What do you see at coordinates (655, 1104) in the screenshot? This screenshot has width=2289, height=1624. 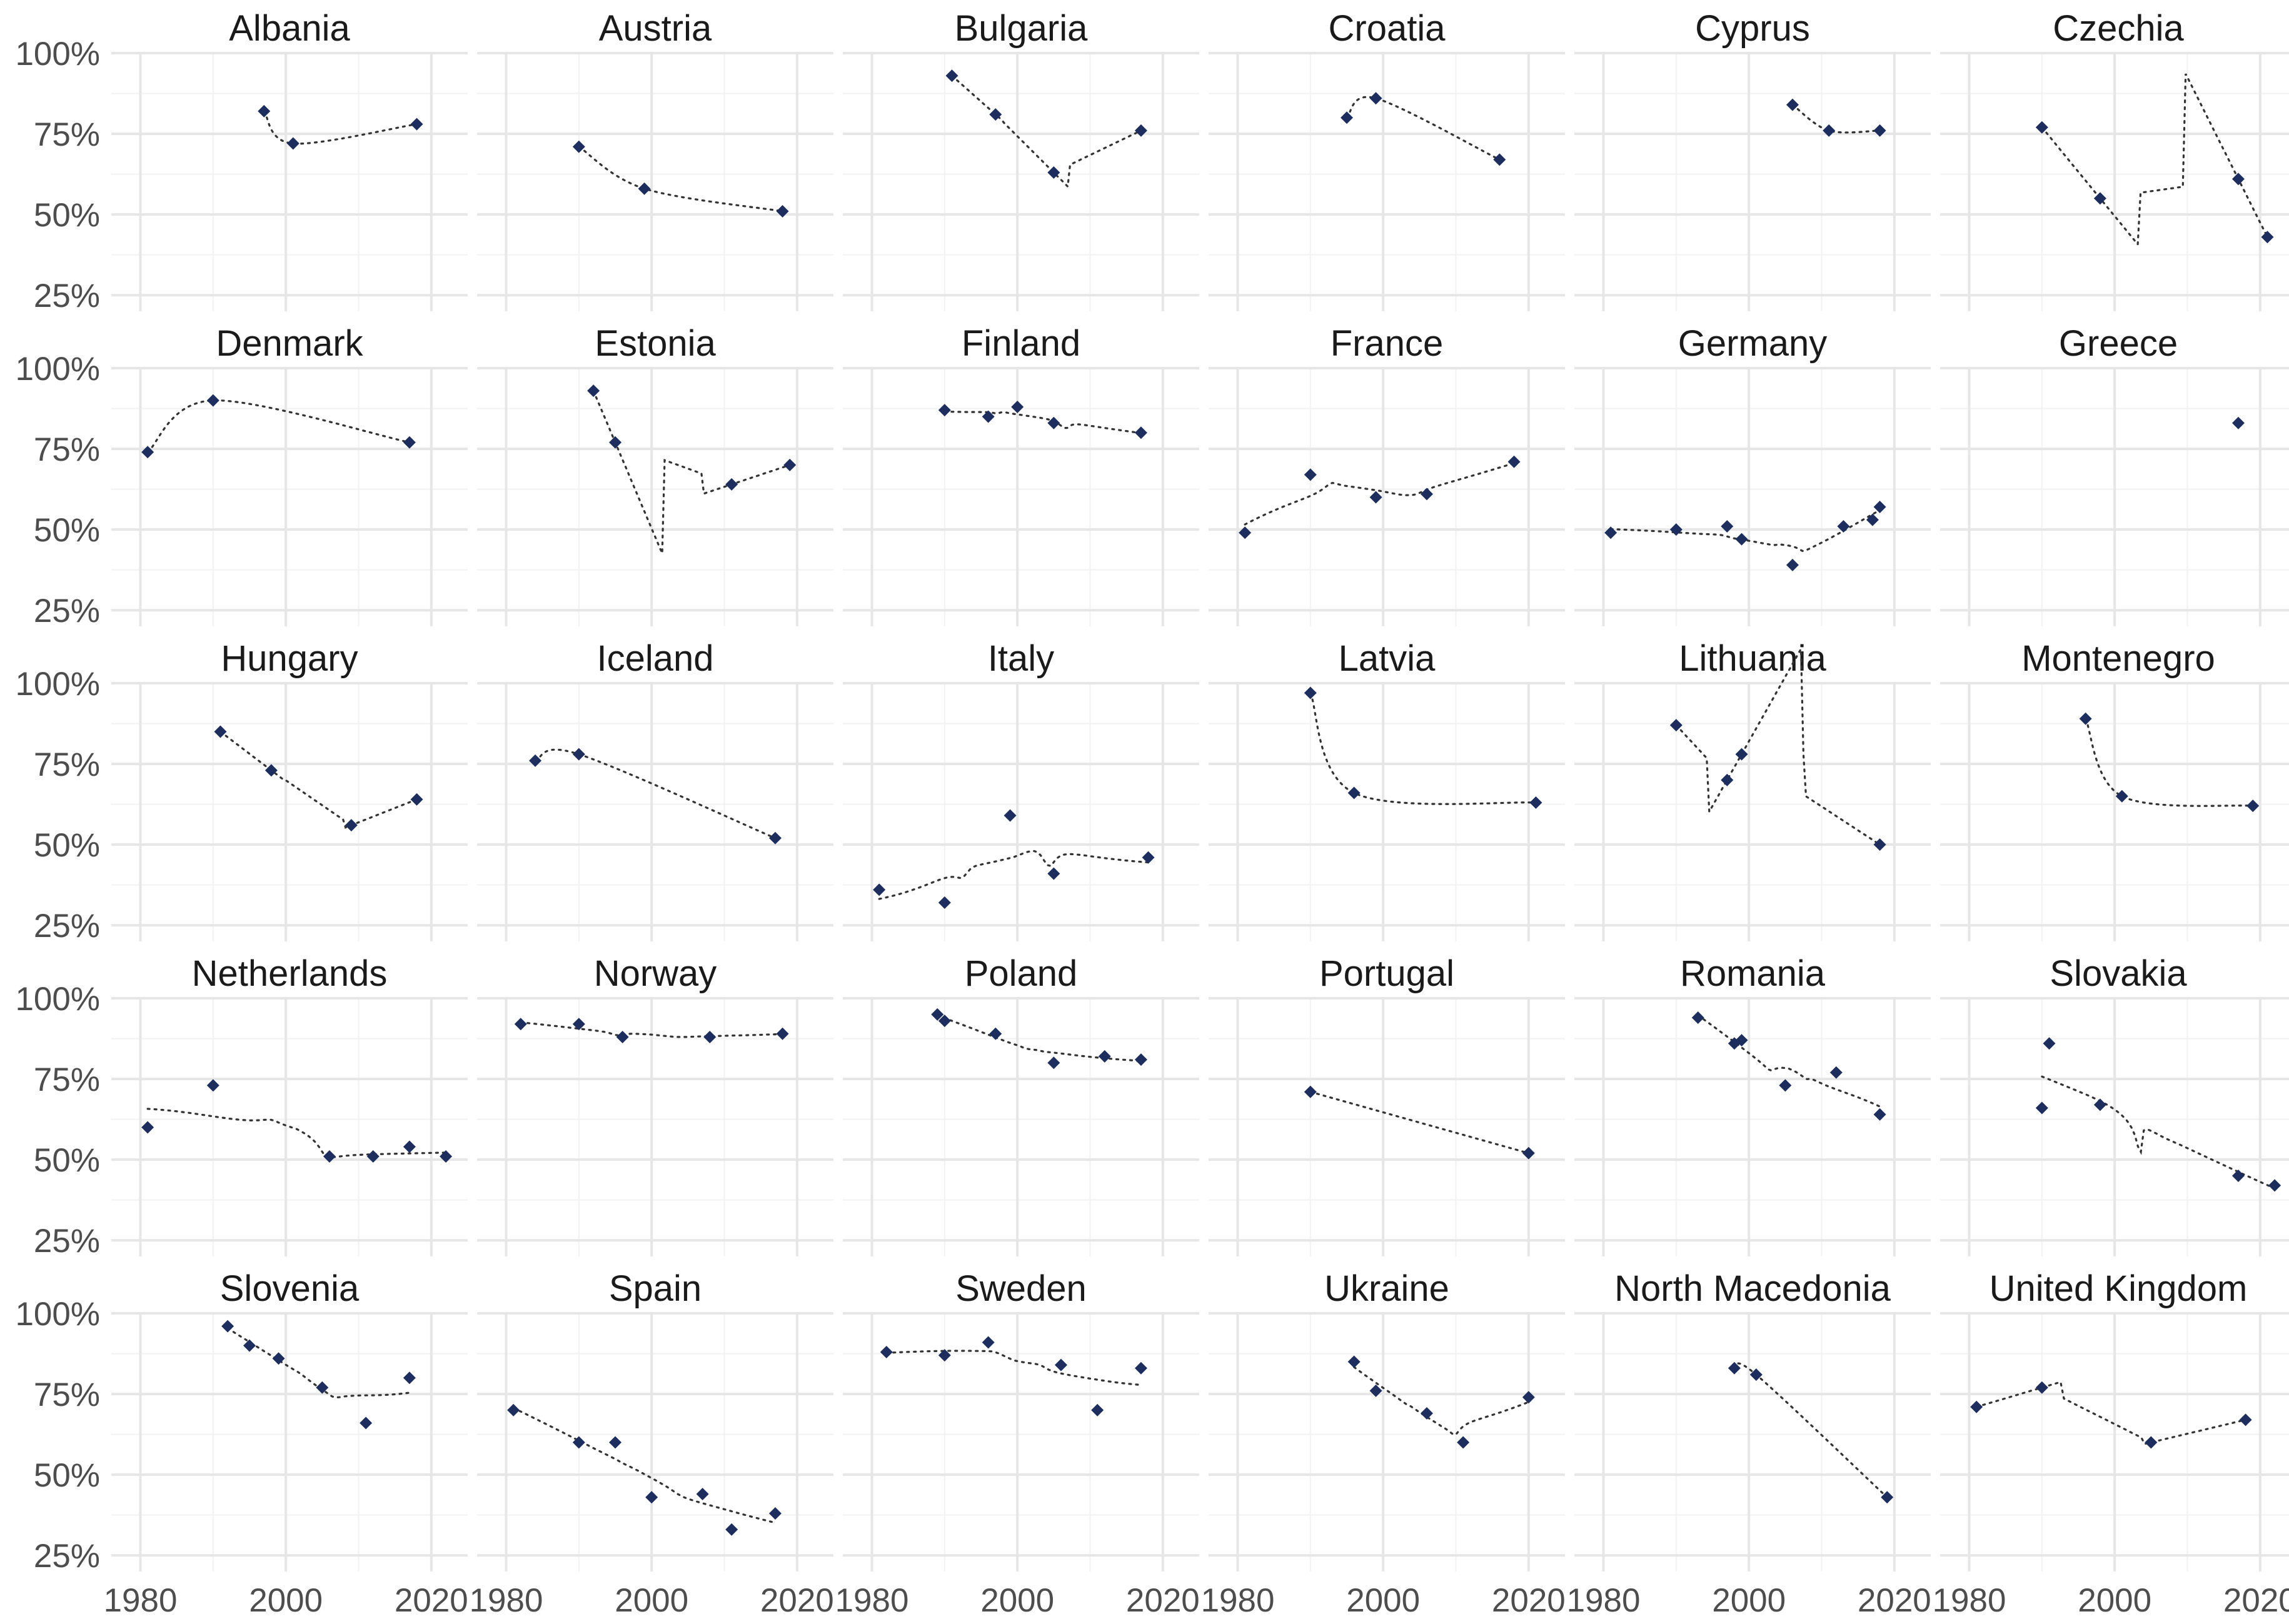 I see `panel-norway: Norway` at bounding box center [655, 1104].